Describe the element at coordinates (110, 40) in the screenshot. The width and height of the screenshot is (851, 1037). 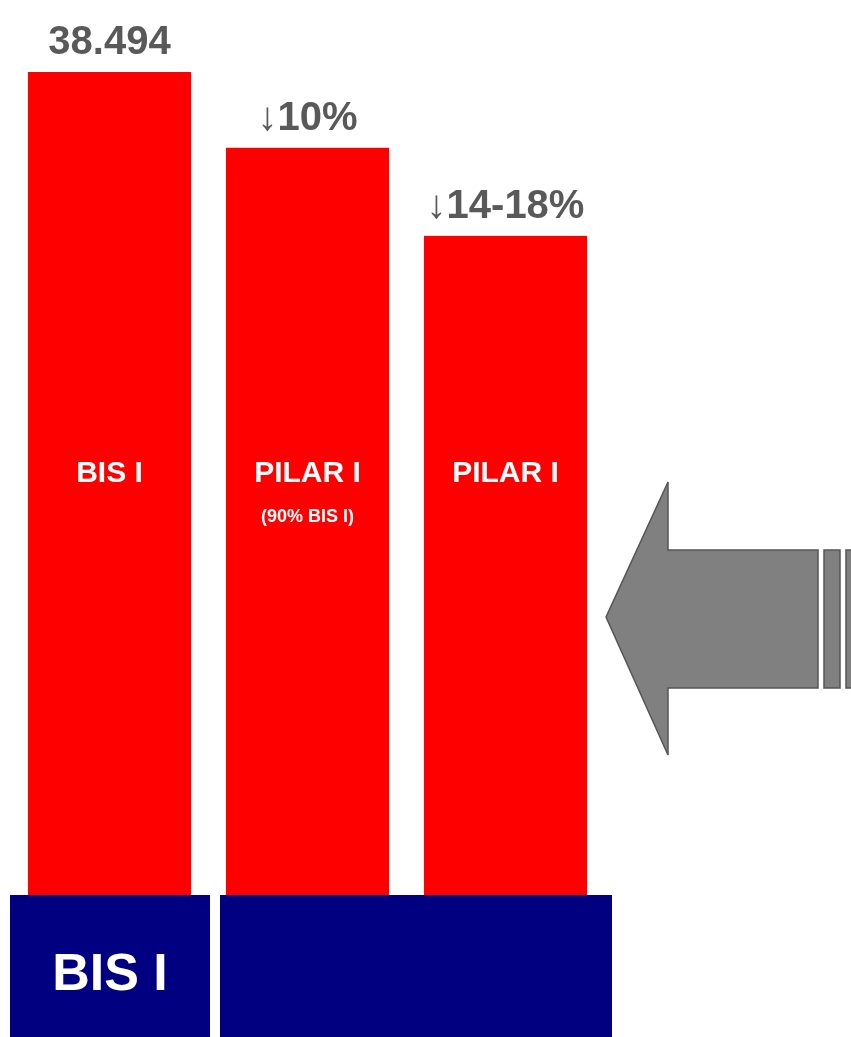
I see `data-label: 38.494` at that location.